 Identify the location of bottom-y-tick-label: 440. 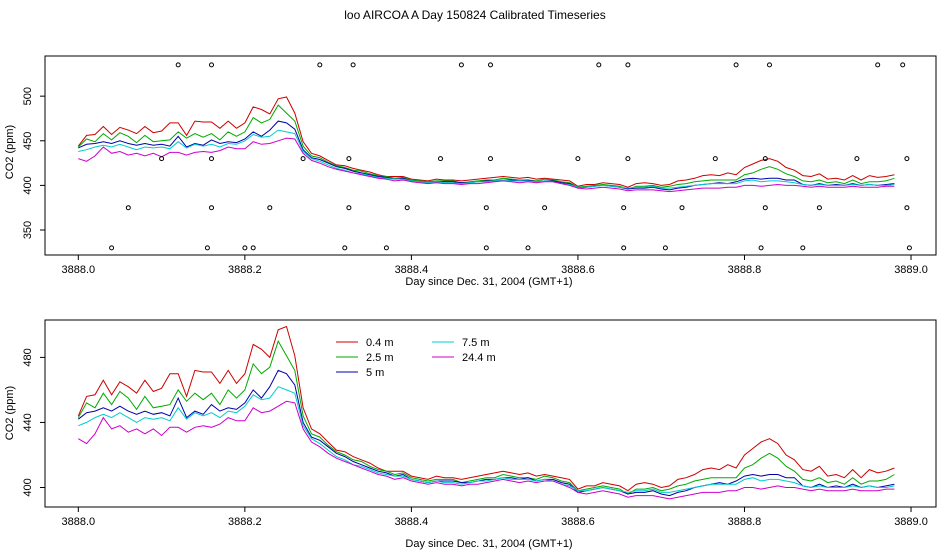
(28, 422).